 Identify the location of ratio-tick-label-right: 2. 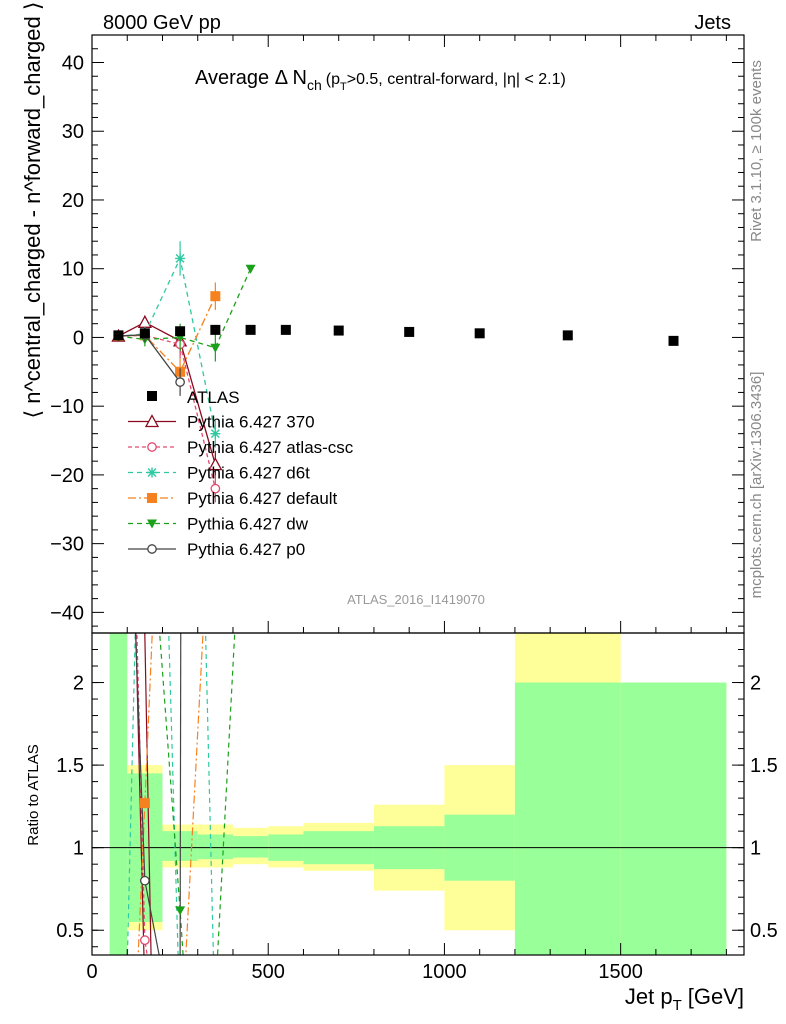
(755, 684).